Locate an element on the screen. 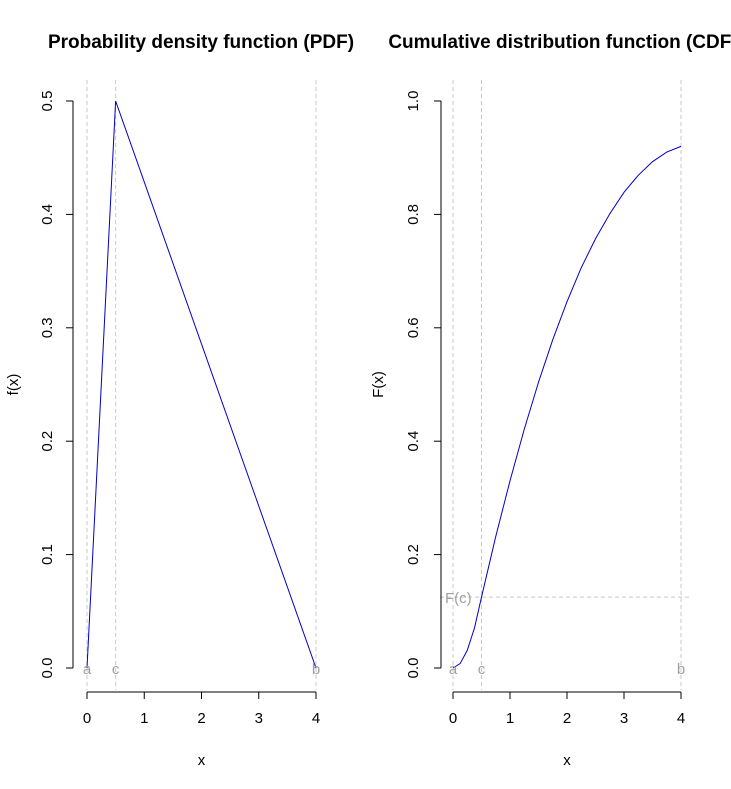 This screenshot has height=789, width=731. y-axis-label: f(x) is located at coordinates (13, 385).